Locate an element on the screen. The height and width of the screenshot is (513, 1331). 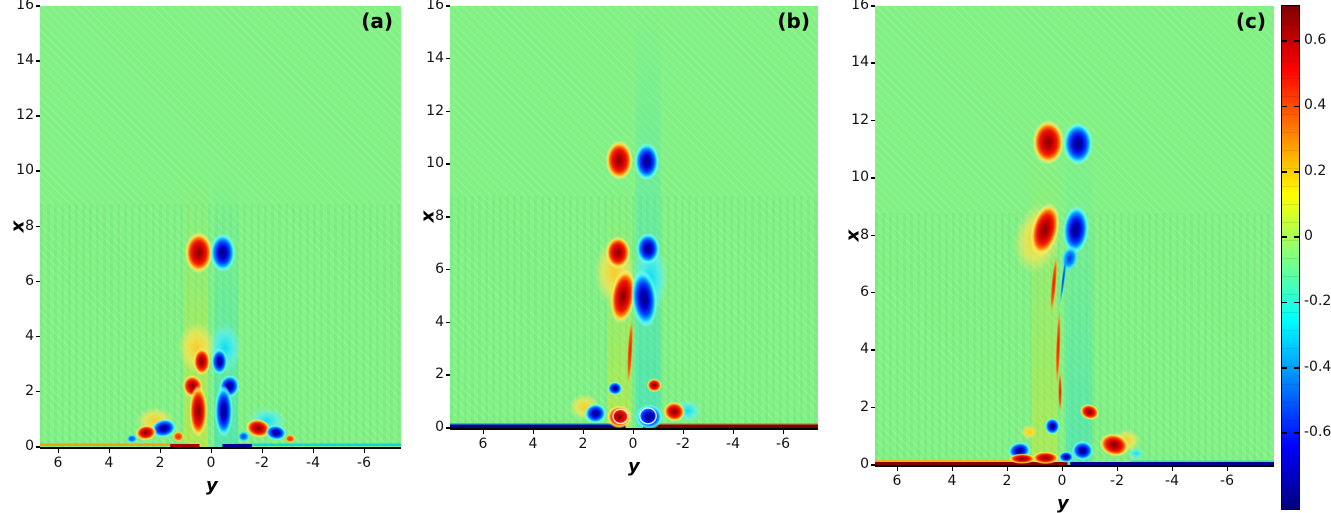
colorbar-tick-label: -0.6 is located at coordinates (1317, 431).